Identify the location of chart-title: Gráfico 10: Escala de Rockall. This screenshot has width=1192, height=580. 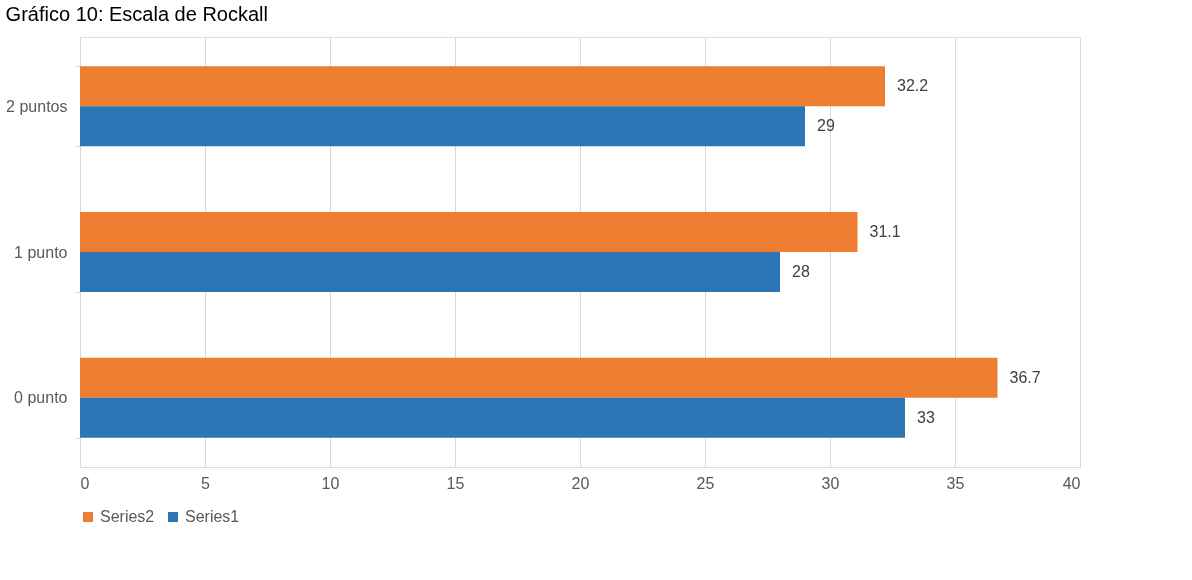
(136, 14).